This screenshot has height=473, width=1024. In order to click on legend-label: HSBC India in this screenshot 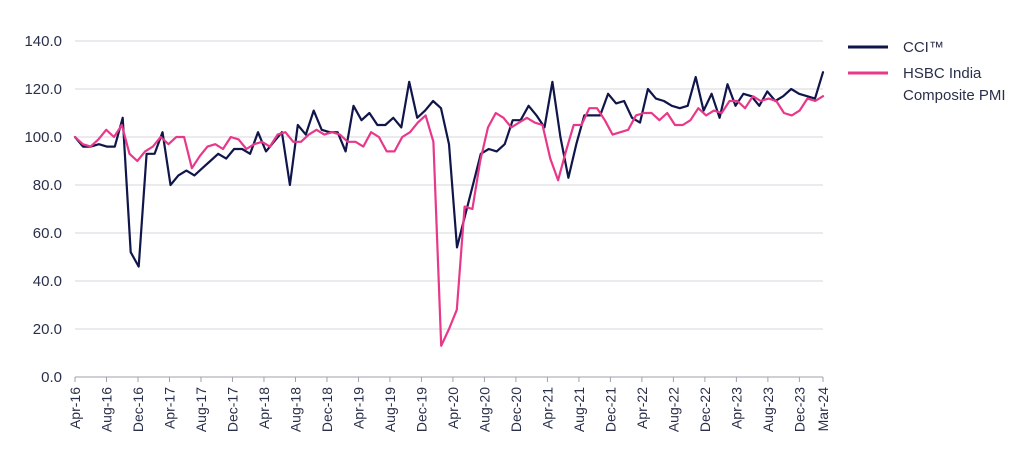, I will do `click(942, 73)`.